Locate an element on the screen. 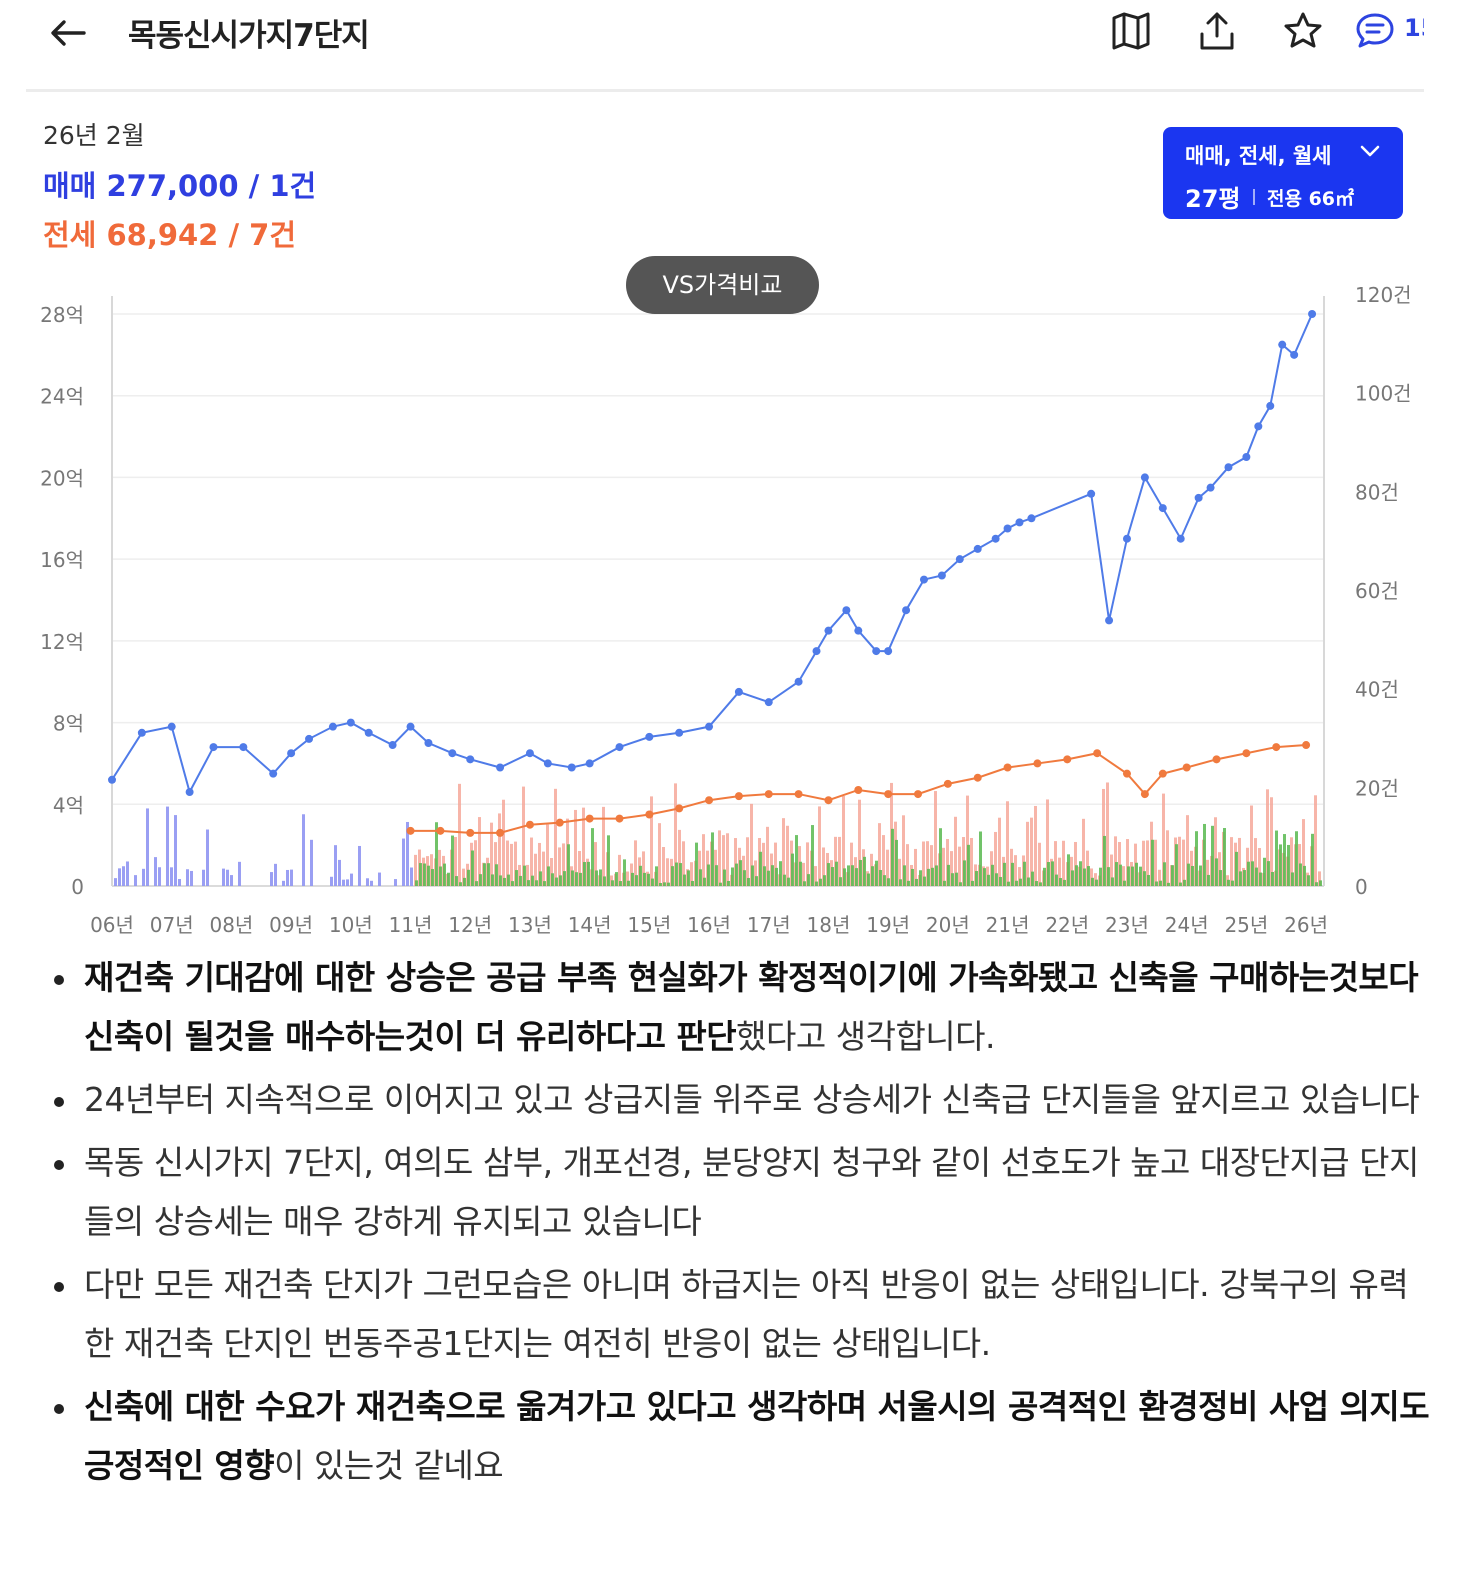  share-icon is located at coordinates (1217, 31).